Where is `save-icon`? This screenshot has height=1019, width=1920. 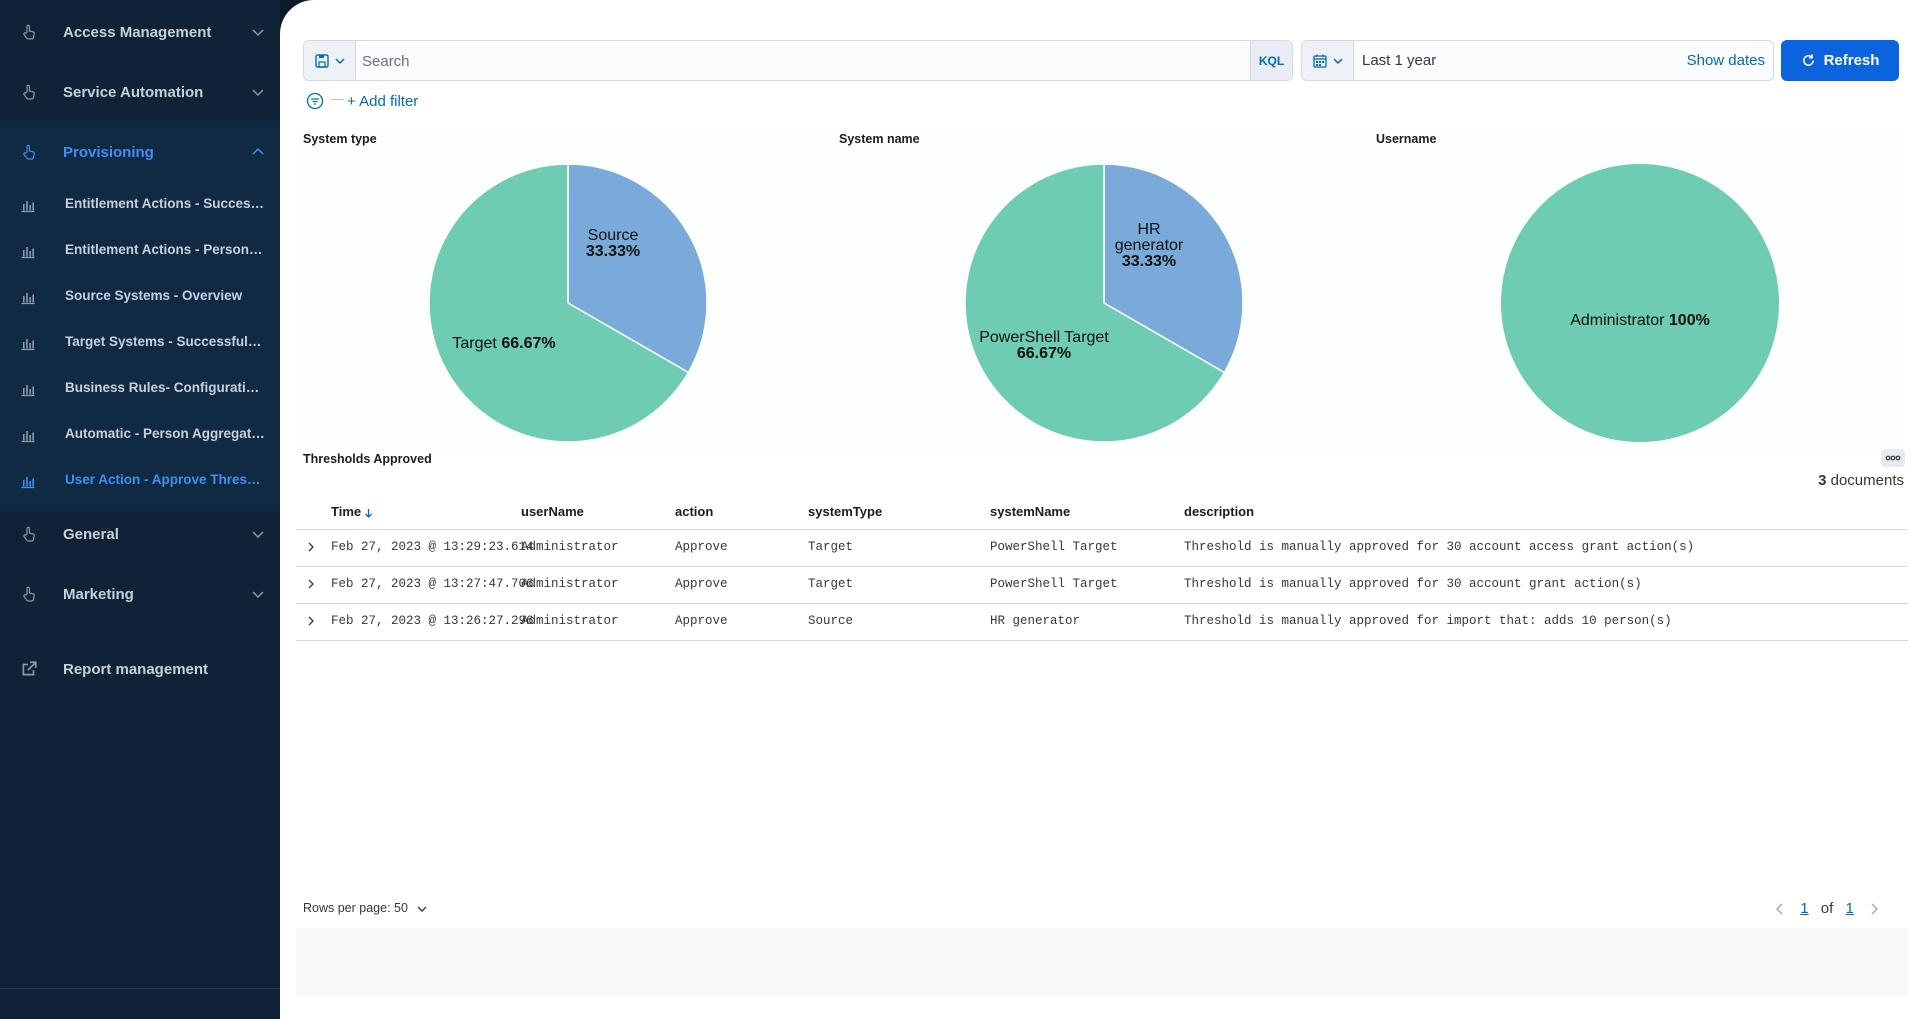 save-icon is located at coordinates (322, 61).